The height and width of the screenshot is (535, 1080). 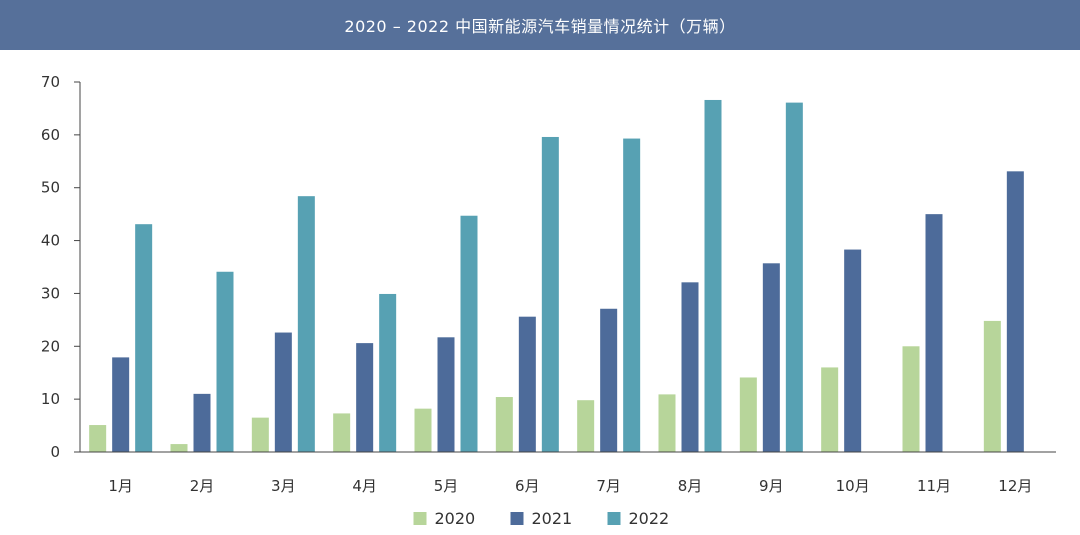 I want to click on y-tick-label: 60, so click(x=50, y=135).